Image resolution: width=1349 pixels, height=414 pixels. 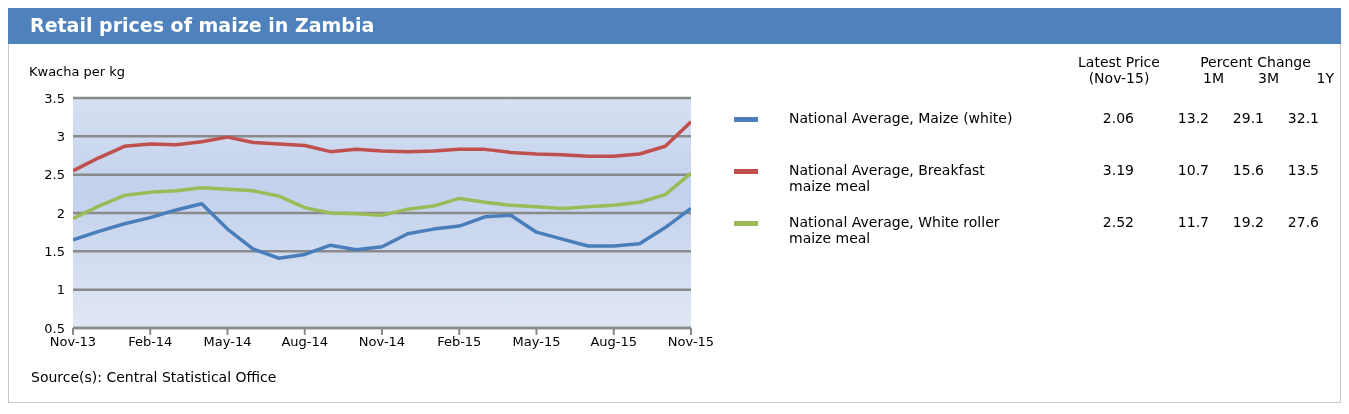 I want to click on text: 15.6, so click(x=1247, y=171).